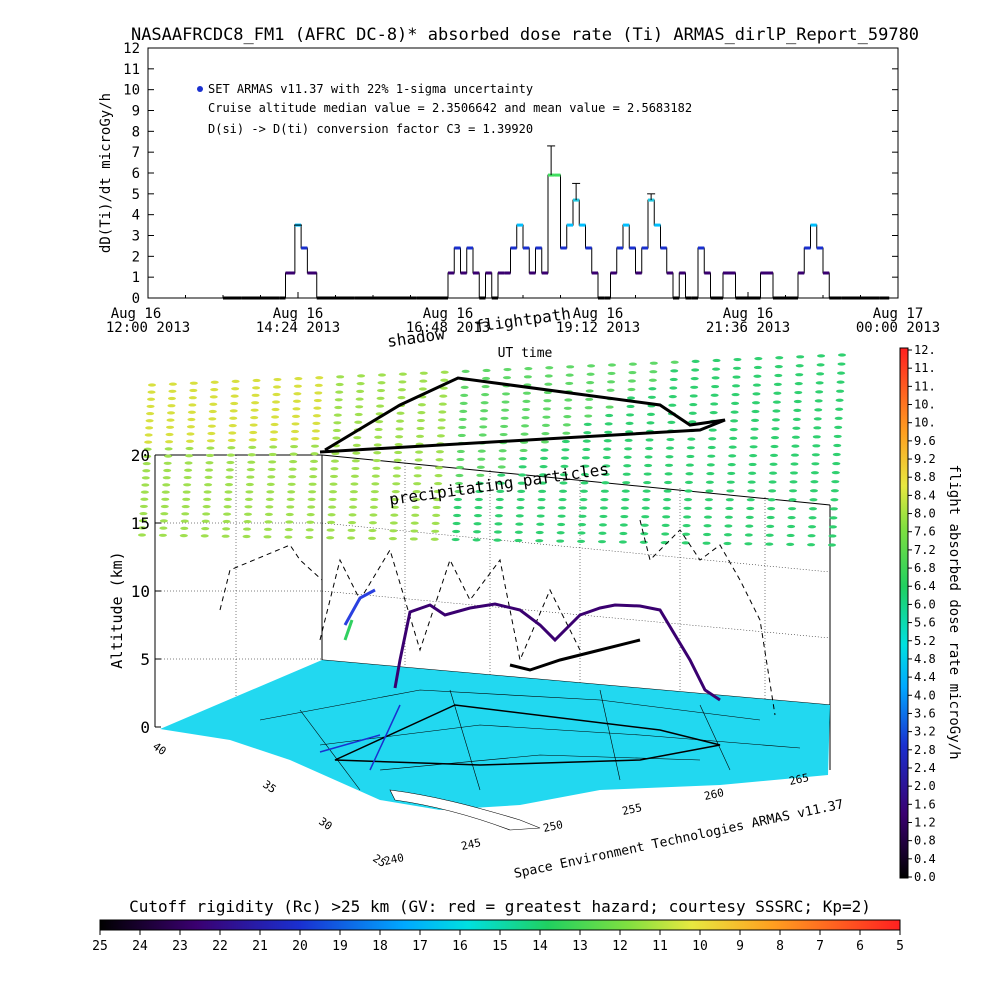 The image size is (1000, 1000). Describe the element at coordinates (900, 946) in the screenshot. I see `rigidity-cb-tick-label: 5` at that location.